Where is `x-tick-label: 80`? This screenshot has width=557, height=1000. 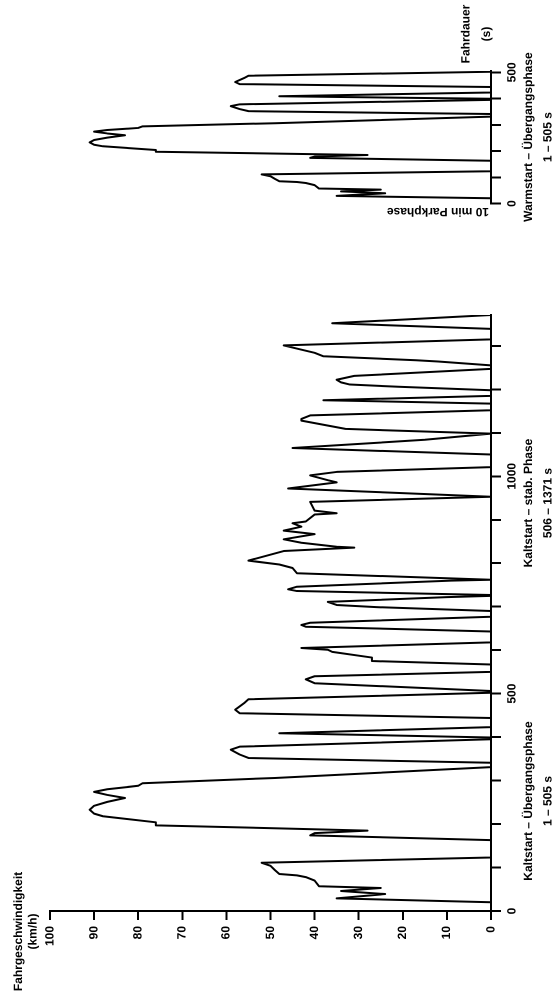 x-tick-label: 80 is located at coordinates (137, 933).